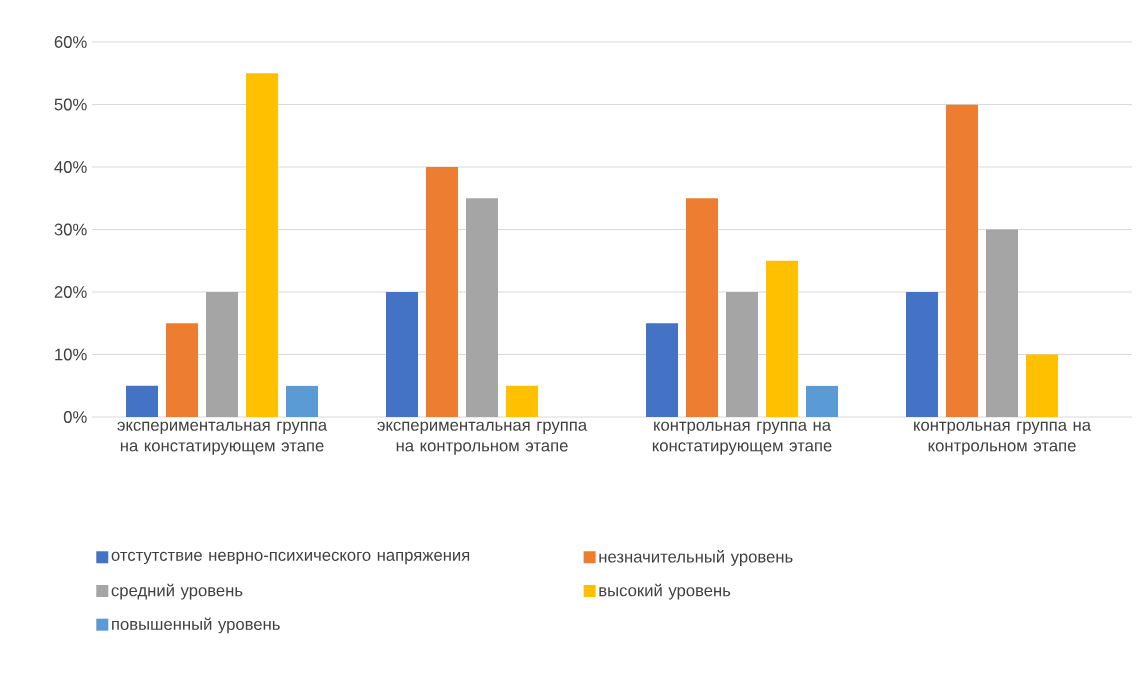 The image size is (1148, 677). What do you see at coordinates (177, 591) in the screenshot?
I see `legend-label: средний уровень` at bounding box center [177, 591].